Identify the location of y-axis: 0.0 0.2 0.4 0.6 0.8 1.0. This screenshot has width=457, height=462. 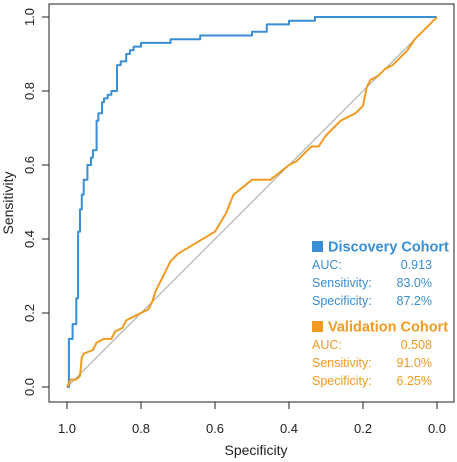
(36, 202).